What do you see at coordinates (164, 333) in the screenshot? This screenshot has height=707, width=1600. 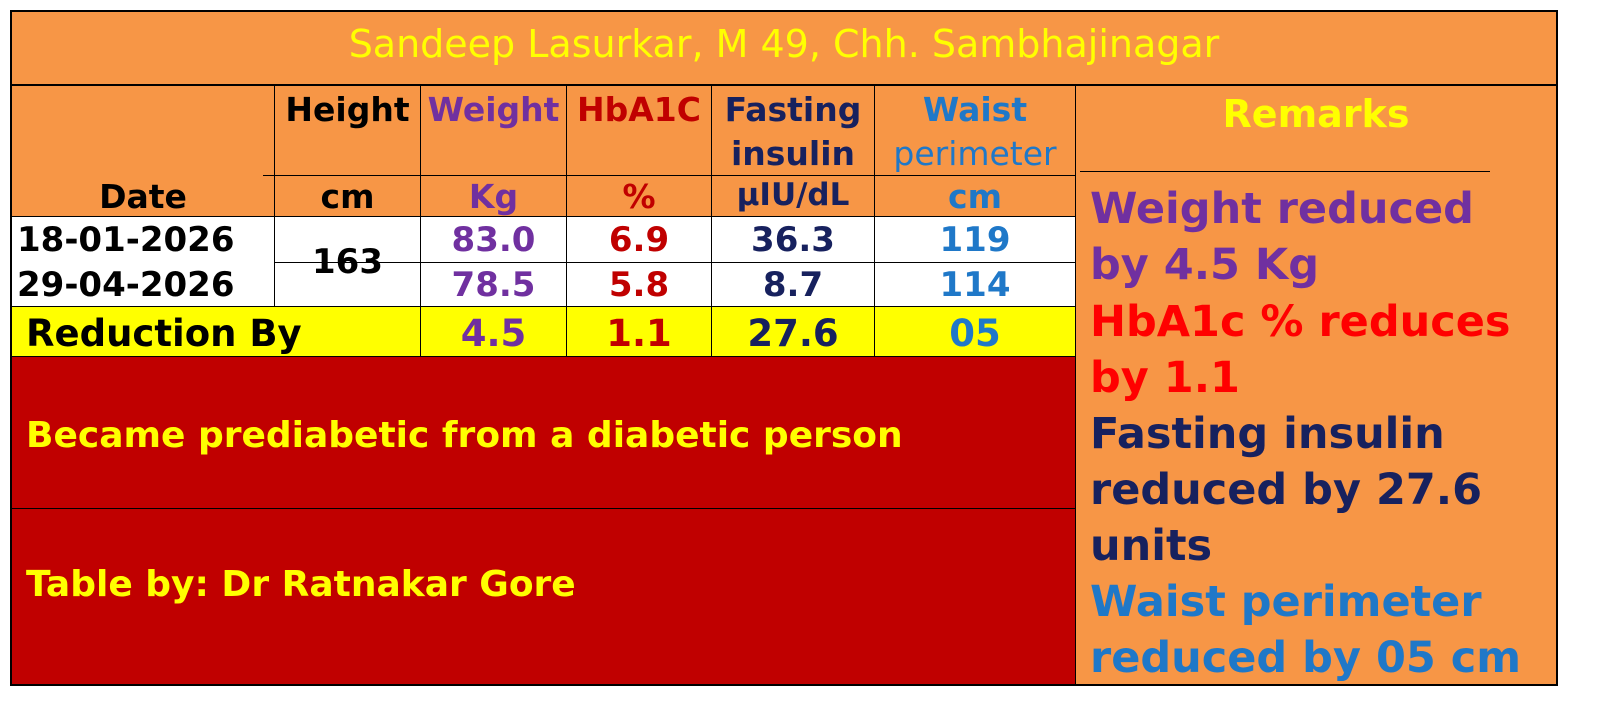 I see `reduction-label: Reduction By` at bounding box center [164, 333].